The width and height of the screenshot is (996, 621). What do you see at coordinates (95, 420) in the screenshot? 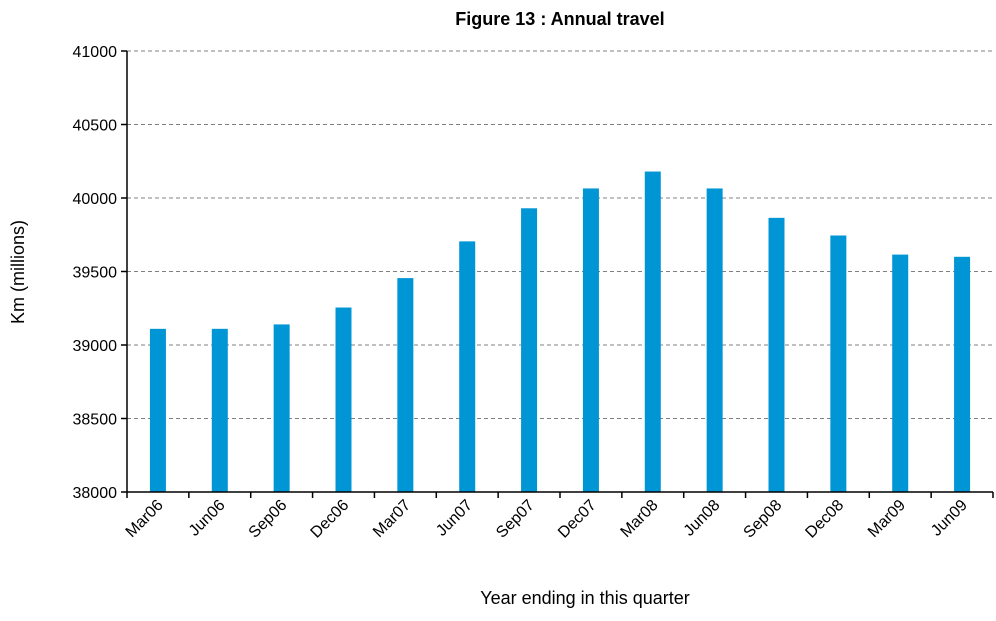
I see `y-tick-label: 38500` at bounding box center [95, 420].